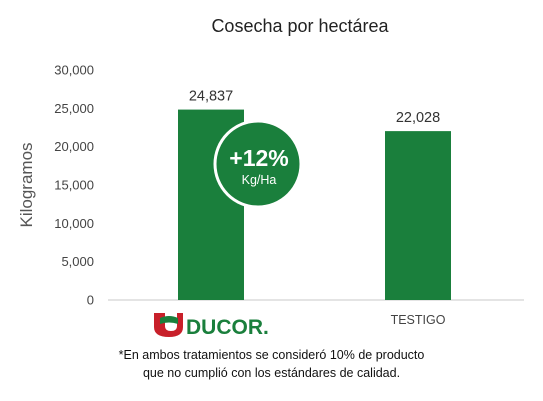  What do you see at coordinates (211, 97) in the screenshot?
I see `data-label-1: 24,837` at bounding box center [211, 97].